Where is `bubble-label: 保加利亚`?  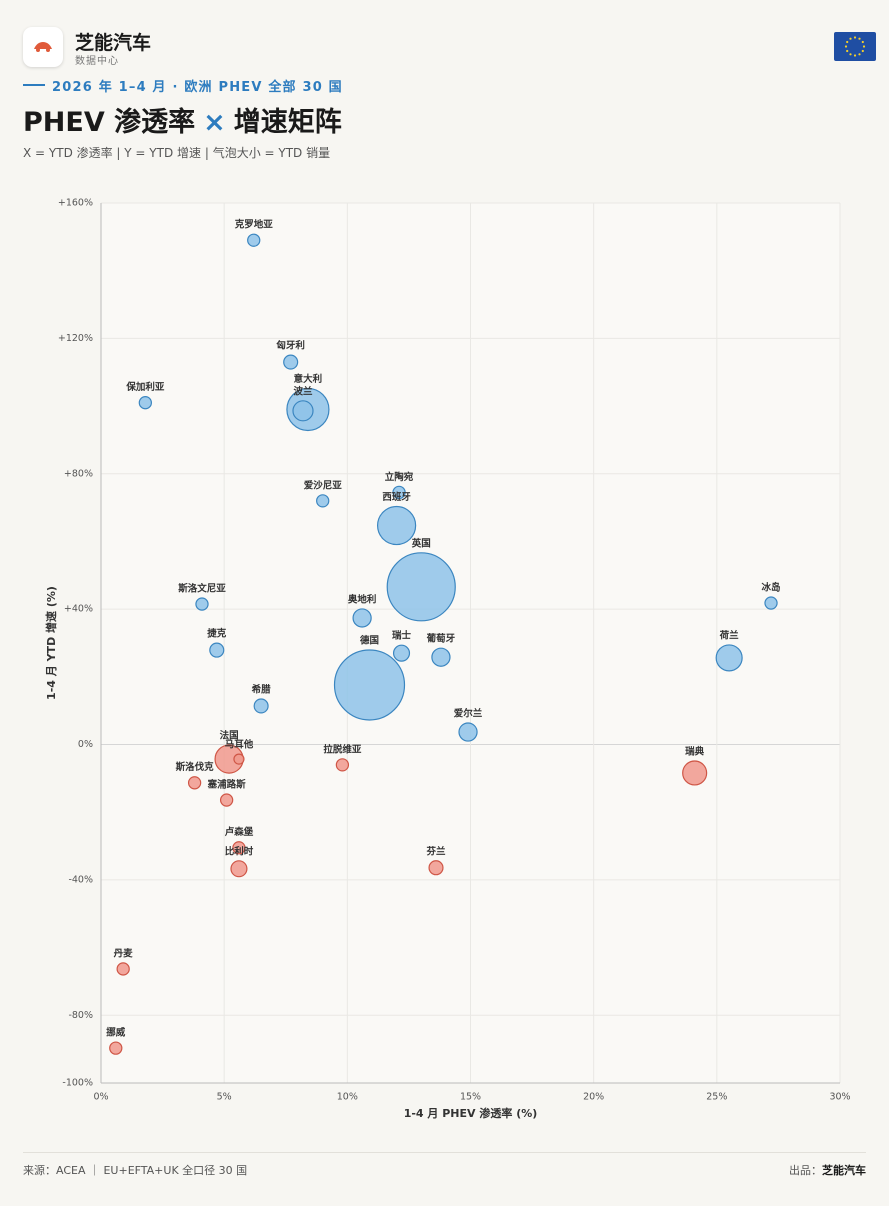 bubble-label: 保加利亚 is located at coordinates (145, 387).